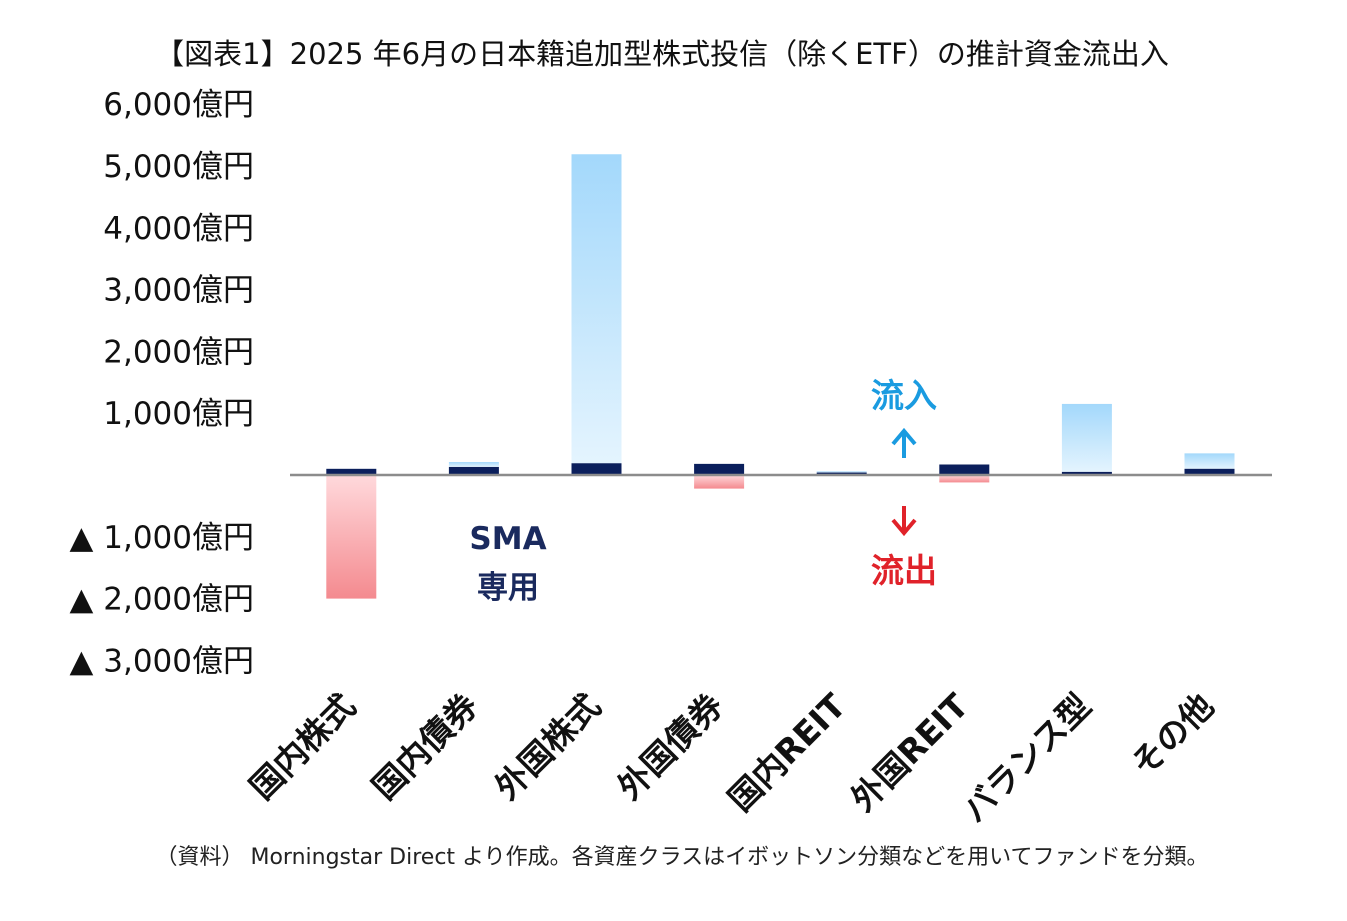 The width and height of the screenshot is (1347, 921). What do you see at coordinates (904, 442) in the screenshot?
I see `inflow-arrow-icon` at bounding box center [904, 442].